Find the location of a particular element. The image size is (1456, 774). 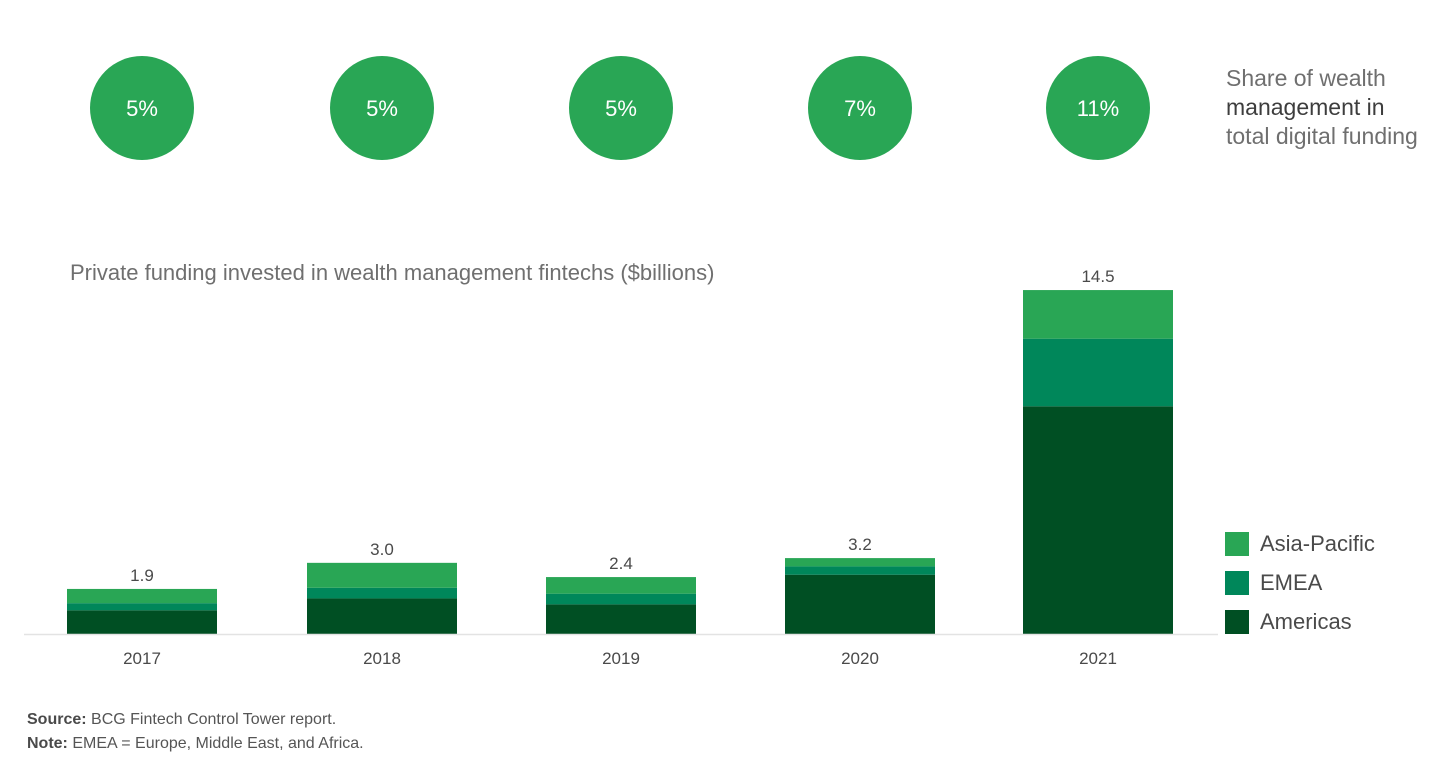

x-tick-labels: 2017 2018 2019 2020 2021 is located at coordinates (620, 658).